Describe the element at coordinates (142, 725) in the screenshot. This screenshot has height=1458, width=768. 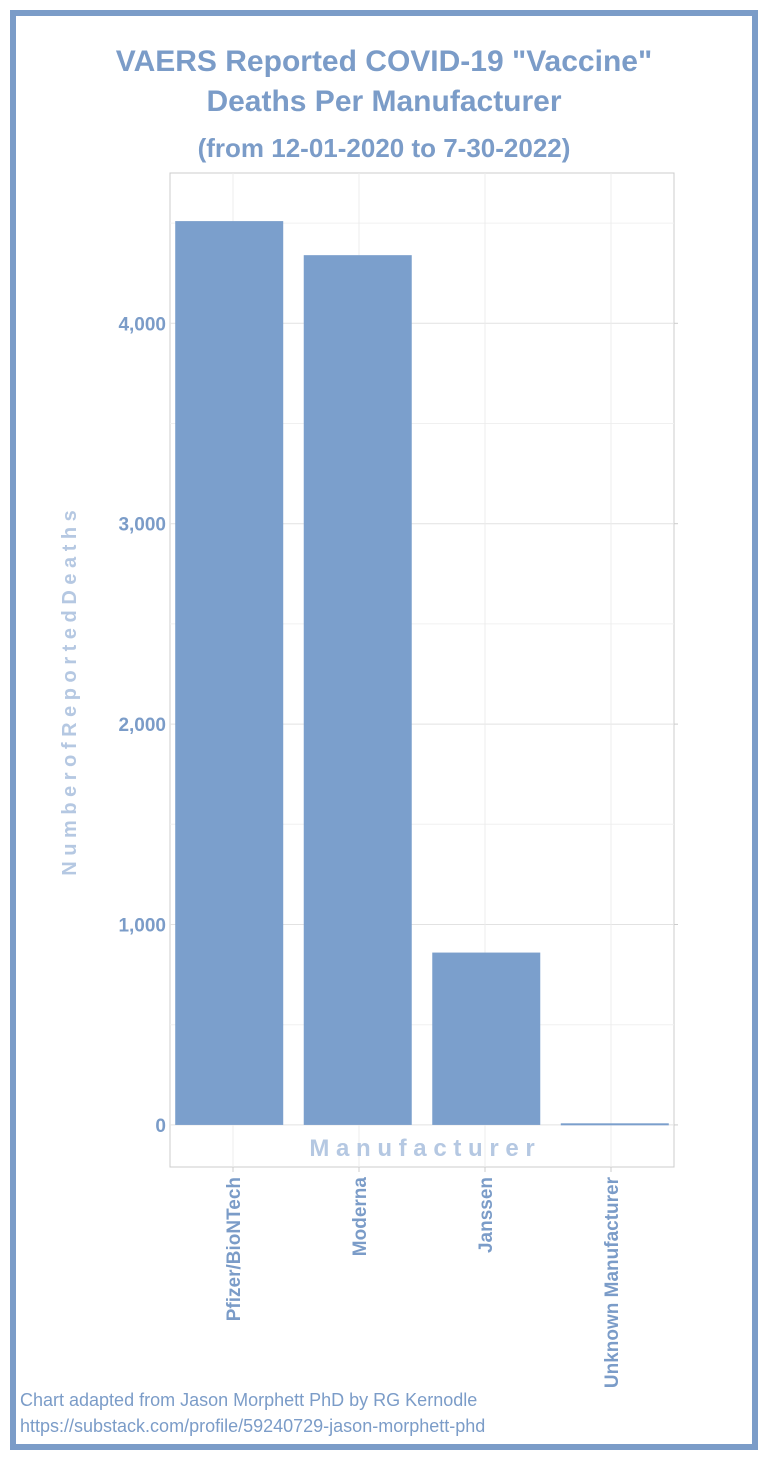
I see `y-tick-label: 2,000` at that location.